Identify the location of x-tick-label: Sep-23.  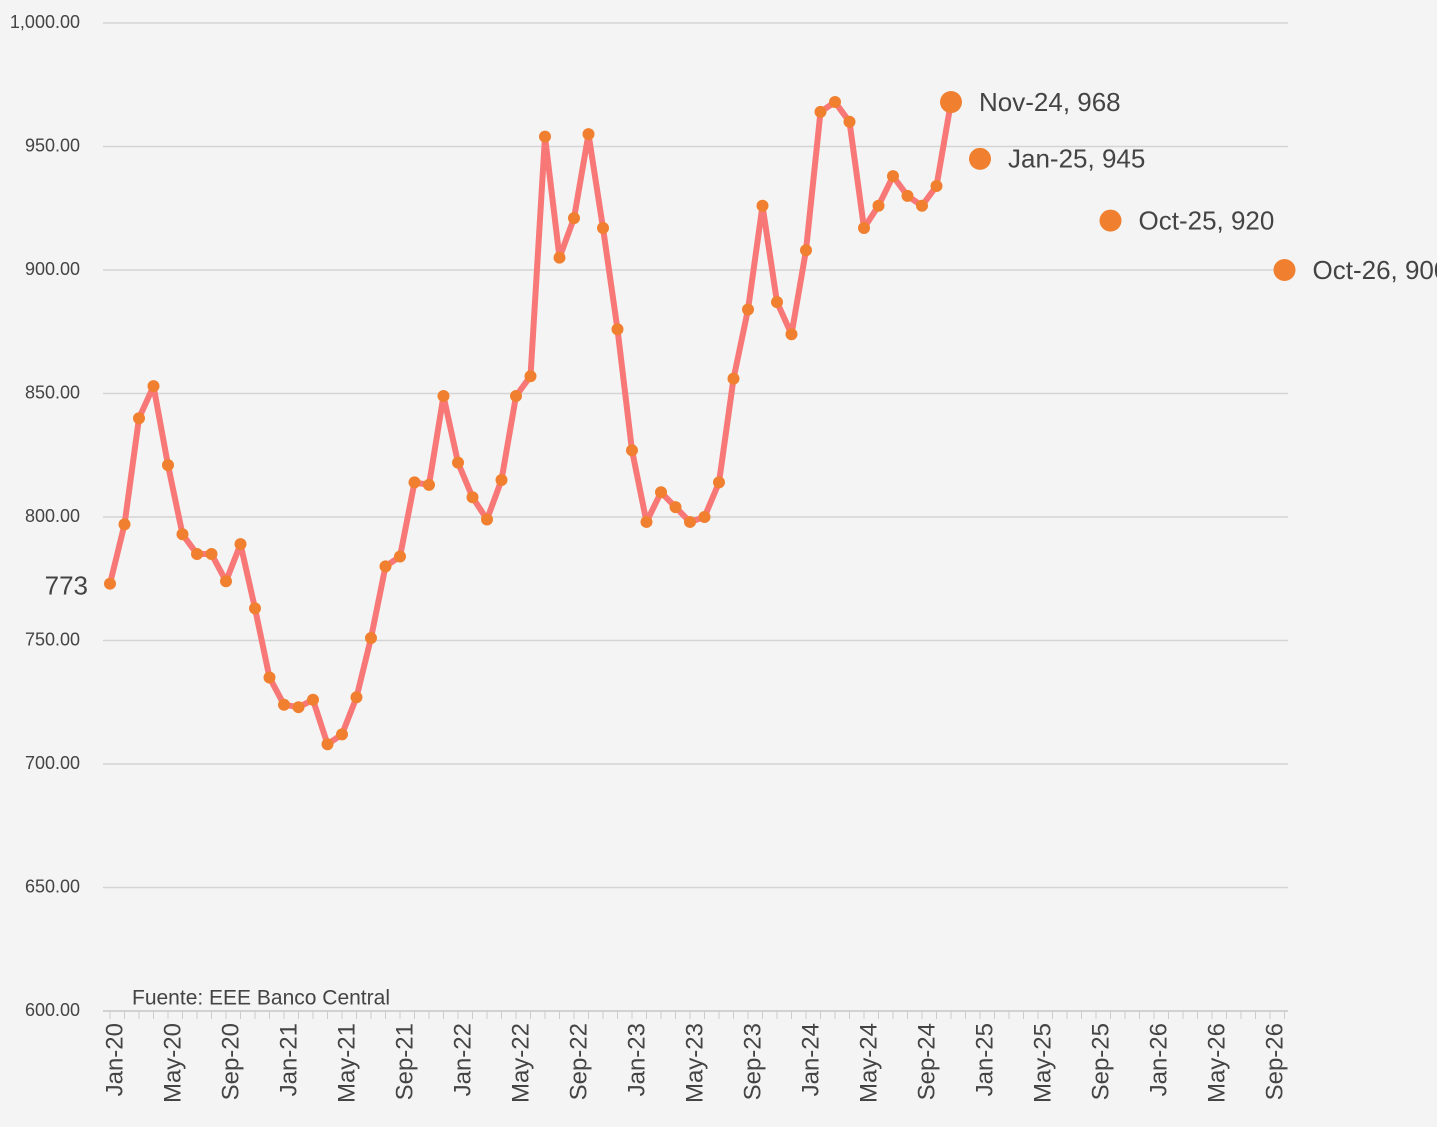
(752, 1061).